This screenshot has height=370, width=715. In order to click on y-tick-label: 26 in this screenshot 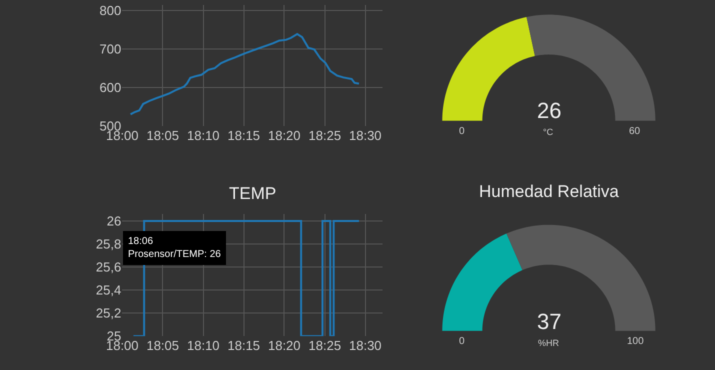, I will do `click(114, 221)`.